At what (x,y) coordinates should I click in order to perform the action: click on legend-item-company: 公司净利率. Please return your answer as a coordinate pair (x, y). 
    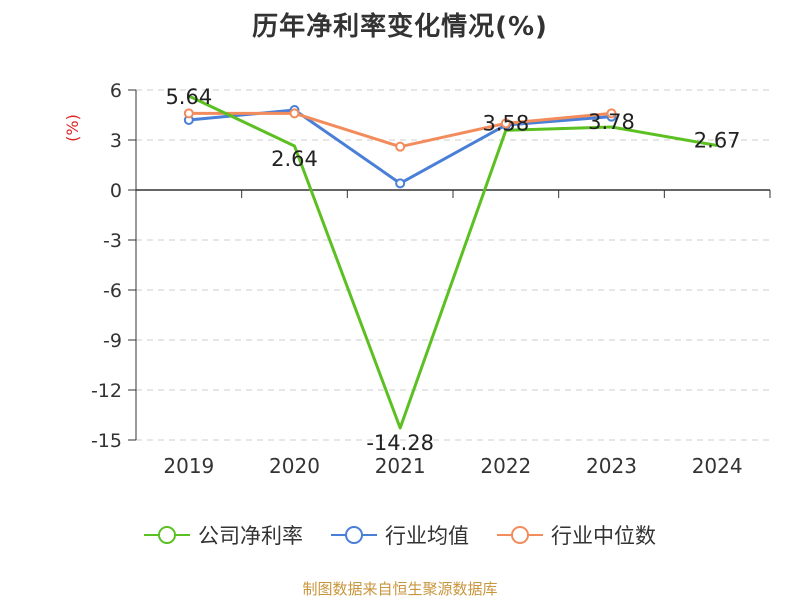
    Looking at the image, I should click on (223, 535).